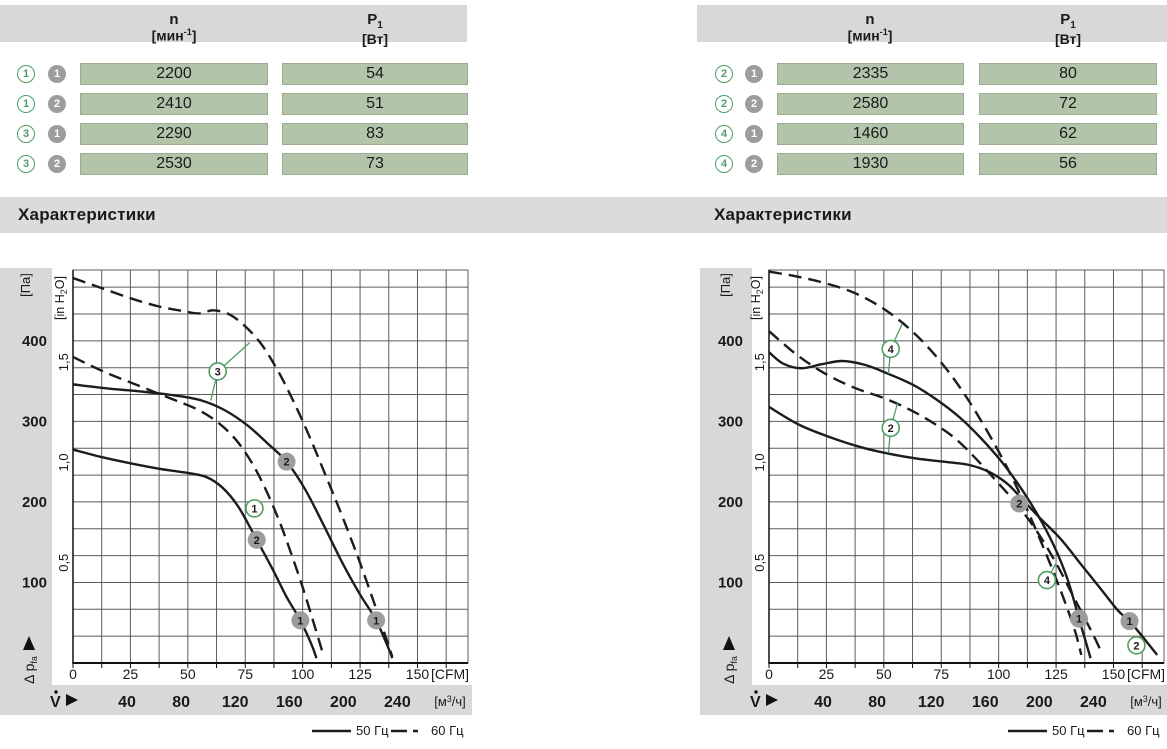  I want to click on svg-text: 3, so click(218, 372).